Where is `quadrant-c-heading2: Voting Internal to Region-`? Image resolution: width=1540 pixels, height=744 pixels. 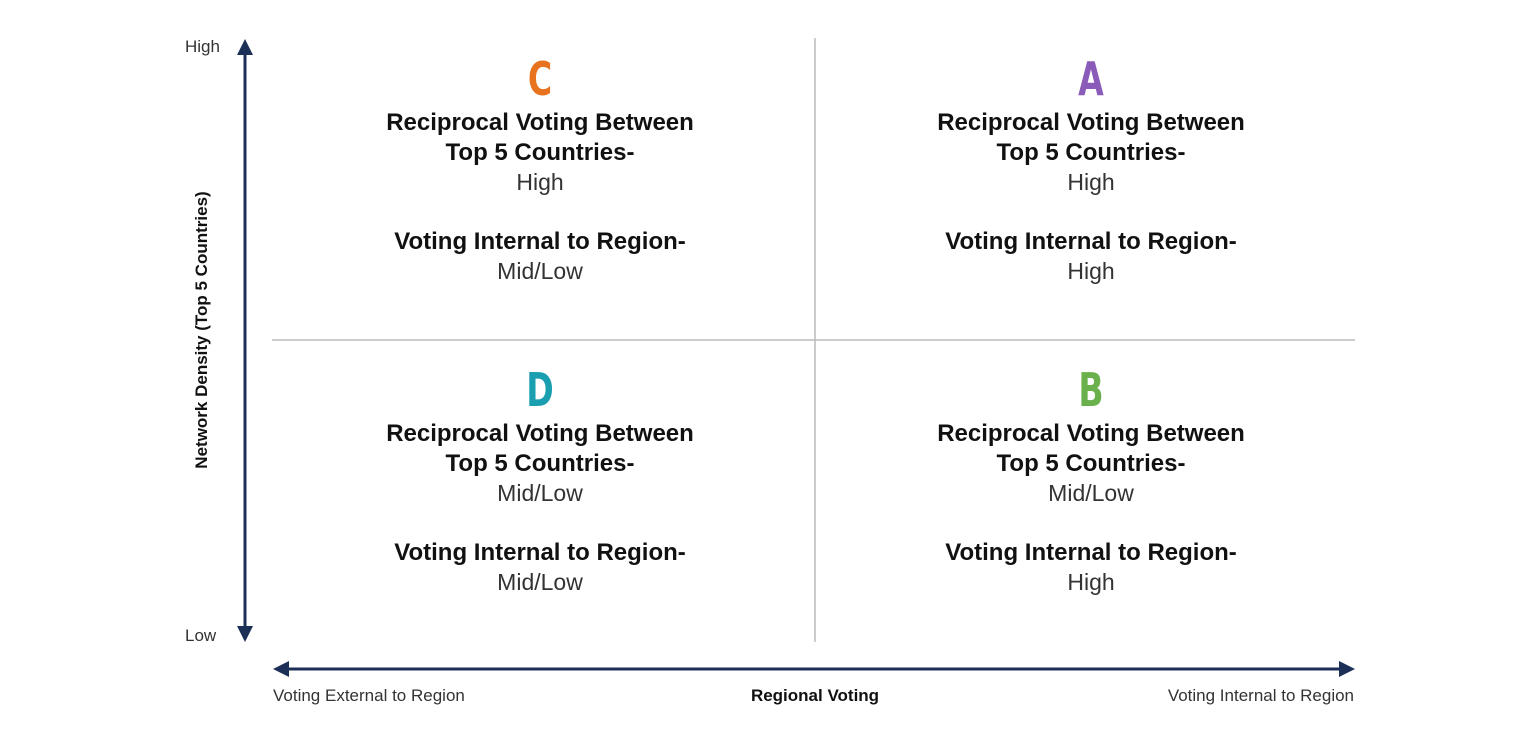
quadrant-c-heading2: Voting Internal to Region- is located at coordinates (540, 241).